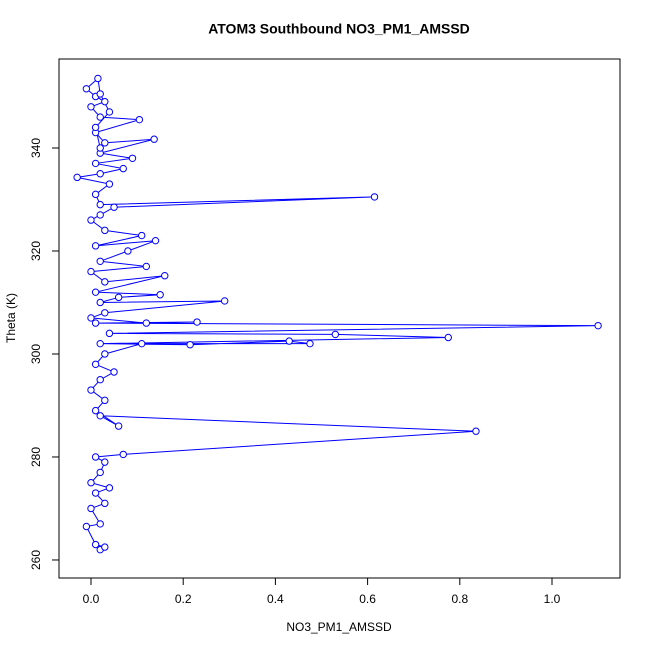  I want to click on x-axis-label: NO3_PM1_AMSSD, so click(339, 627).